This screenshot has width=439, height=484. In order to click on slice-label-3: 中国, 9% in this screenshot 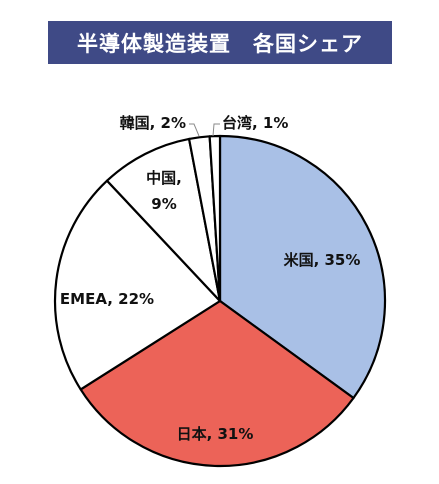, I will do `click(164, 191)`.